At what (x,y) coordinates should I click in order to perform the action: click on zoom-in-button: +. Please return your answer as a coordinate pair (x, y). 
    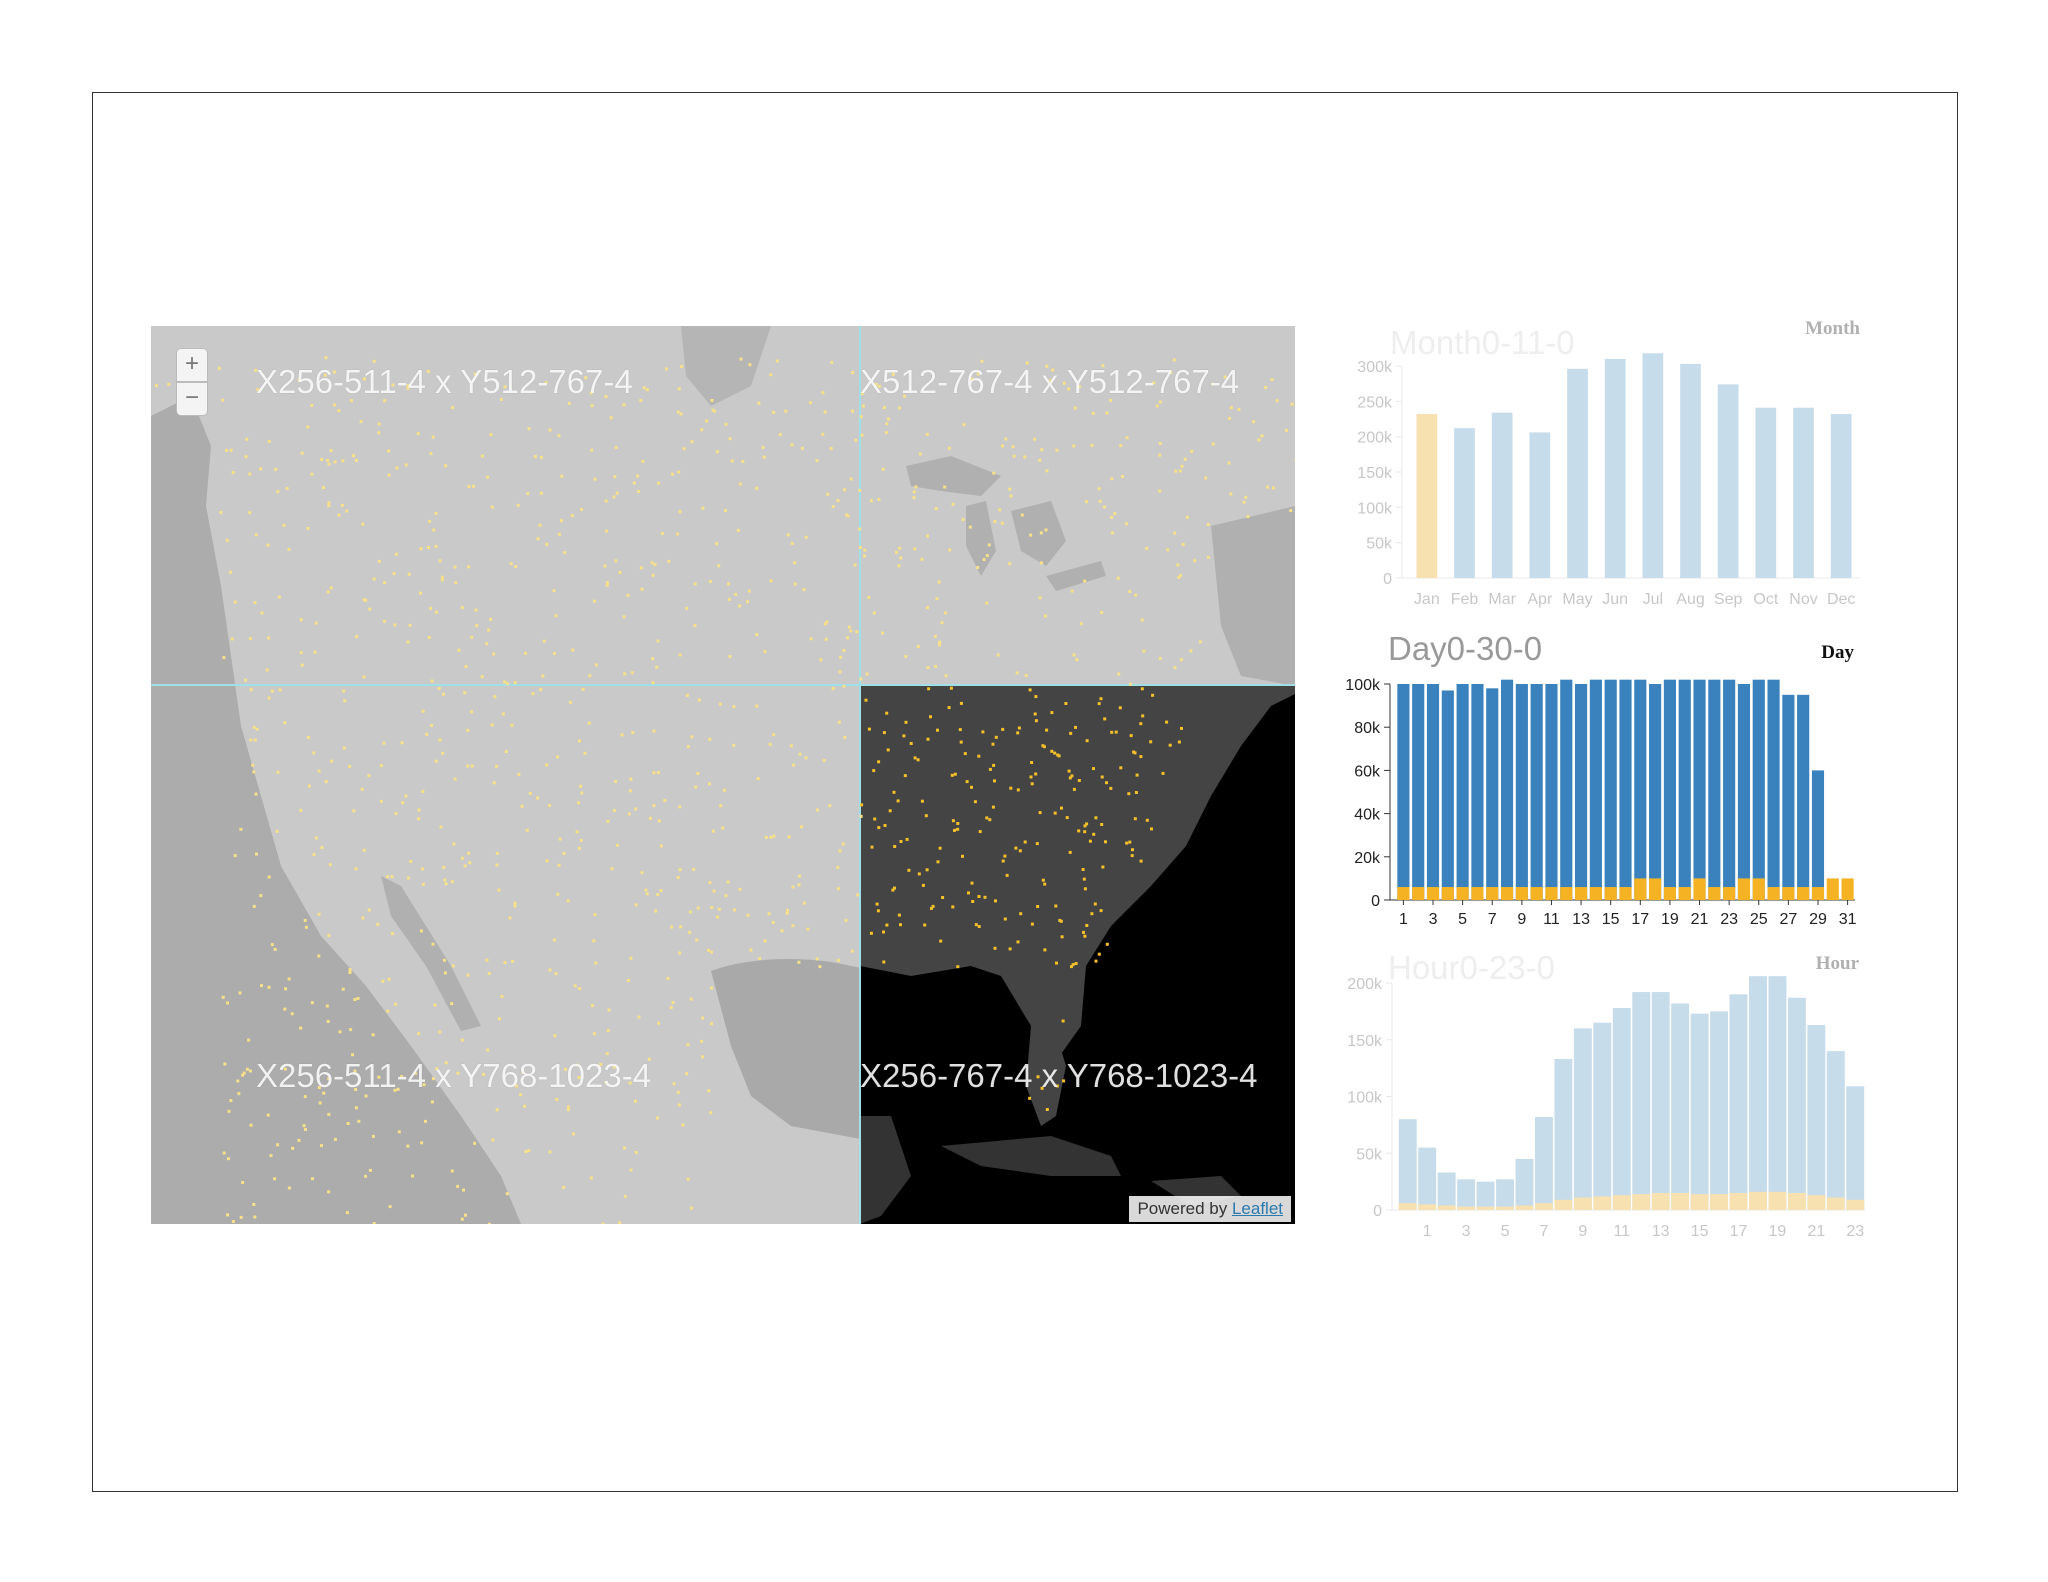
    Looking at the image, I should click on (192, 365).